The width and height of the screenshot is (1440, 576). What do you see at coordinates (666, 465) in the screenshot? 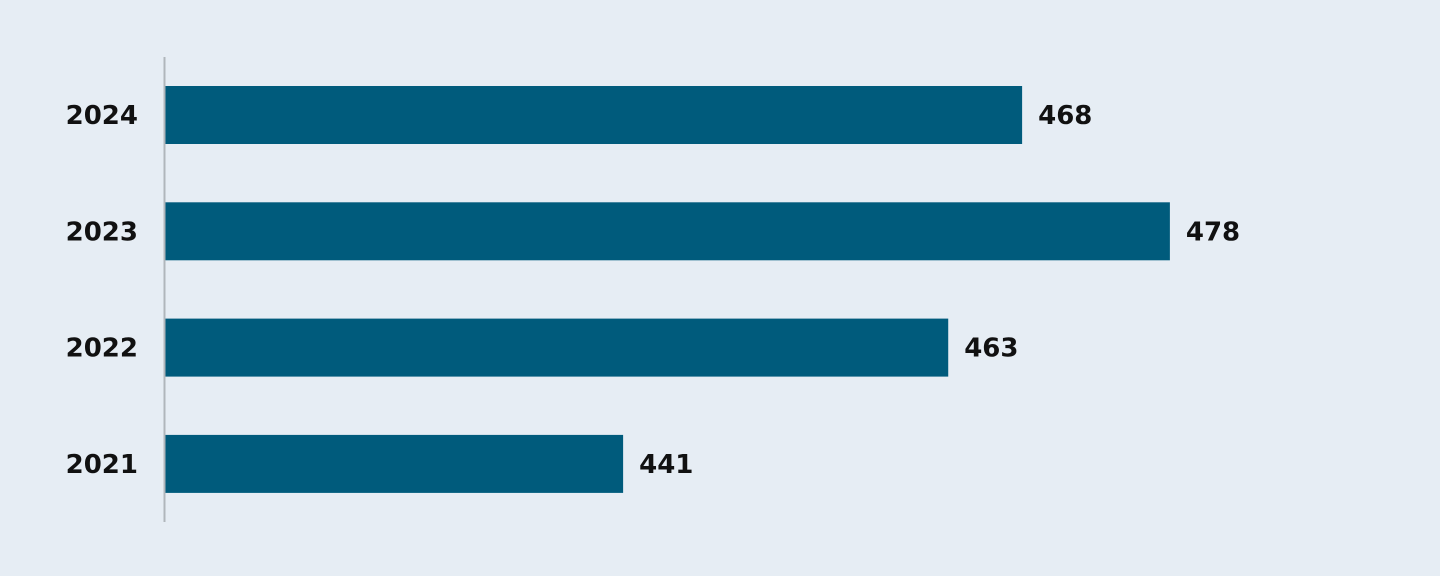
I see `value-label-2021: 441` at bounding box center [666, 465].